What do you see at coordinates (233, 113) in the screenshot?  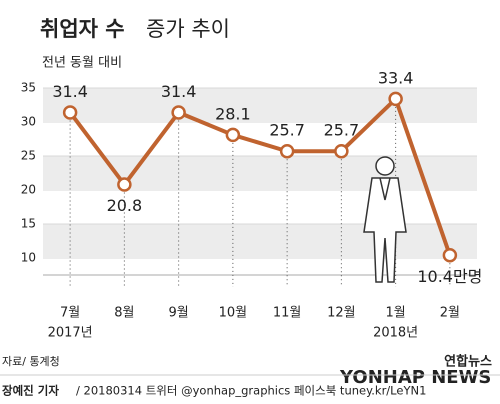 I see `data-label: 28.1` at bounding box center [233, 113].